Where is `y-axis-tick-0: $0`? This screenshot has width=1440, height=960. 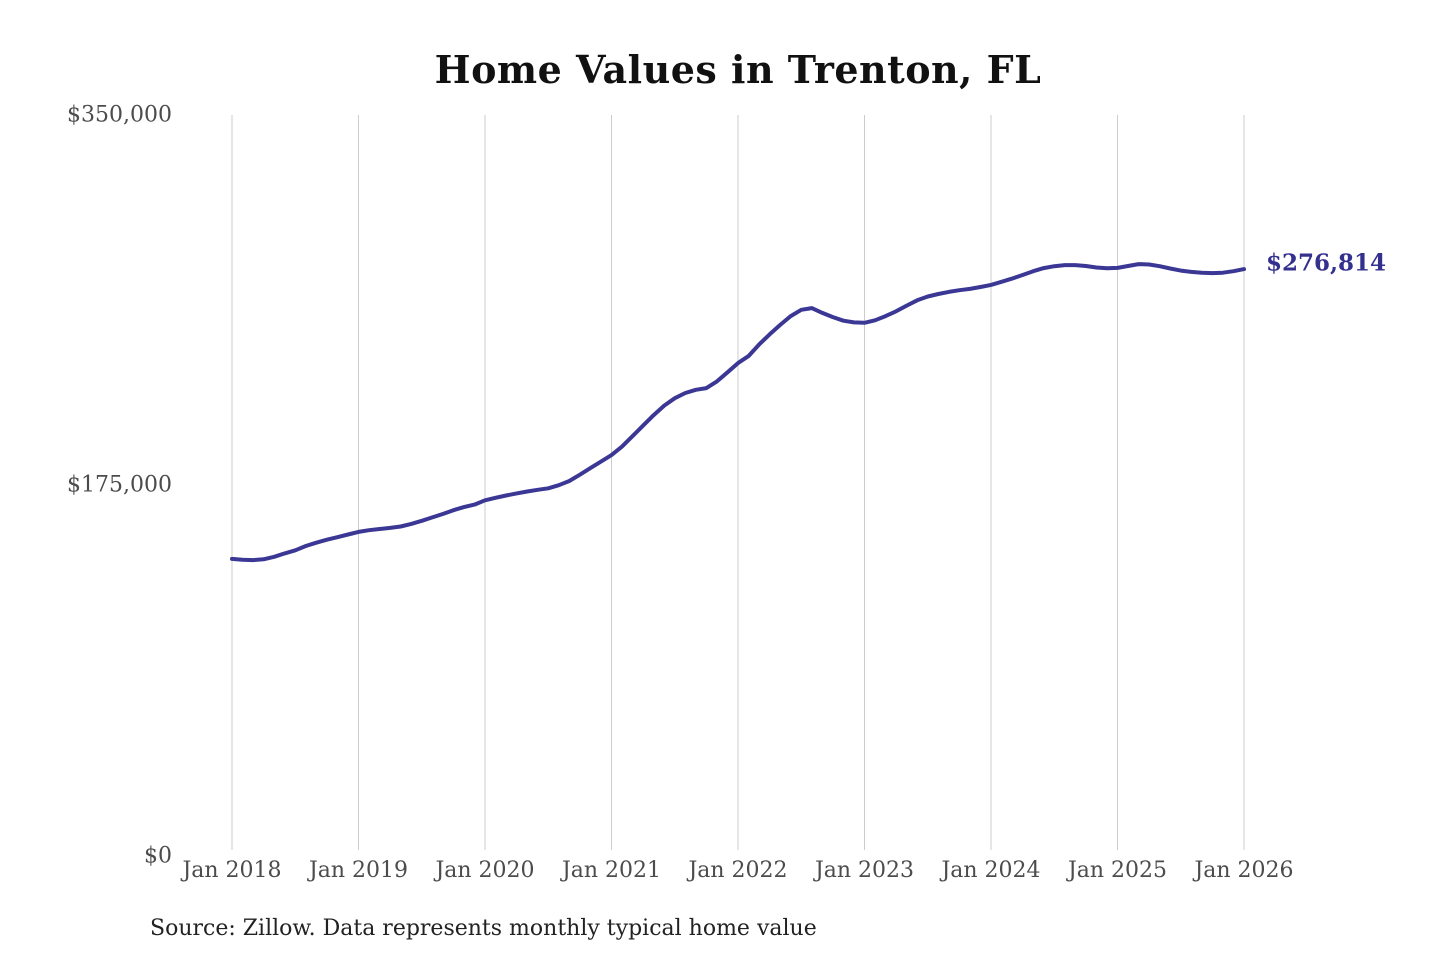
y-axis-tick-0: $0 is located at coordinates (158, 856).